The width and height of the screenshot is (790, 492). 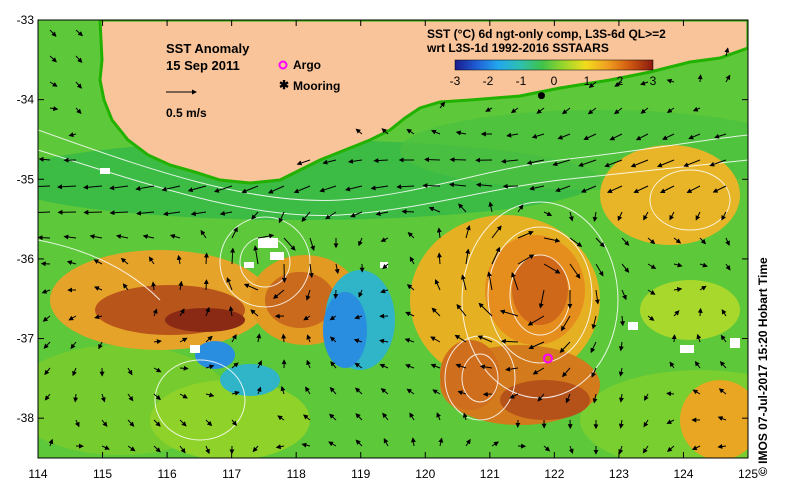 I want to click on map-date: 15 Sep 2011, so click(x=203, y=65).